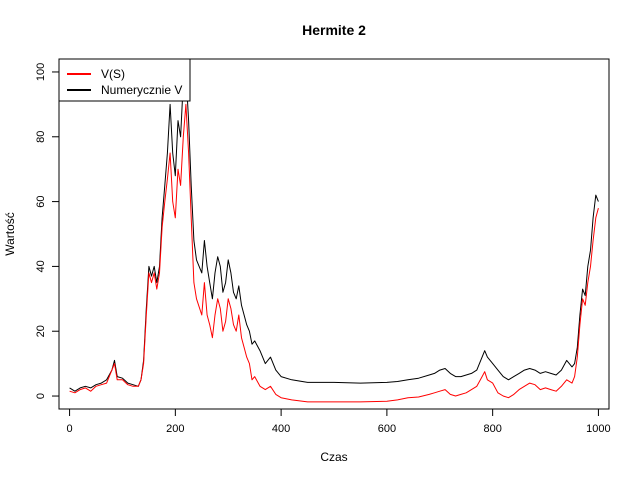 The height and width of the screenshot is (480, 640). Describe the element at coordinates (281, 429) in the screenshot. I see `x-tick-label: 400` at that location.